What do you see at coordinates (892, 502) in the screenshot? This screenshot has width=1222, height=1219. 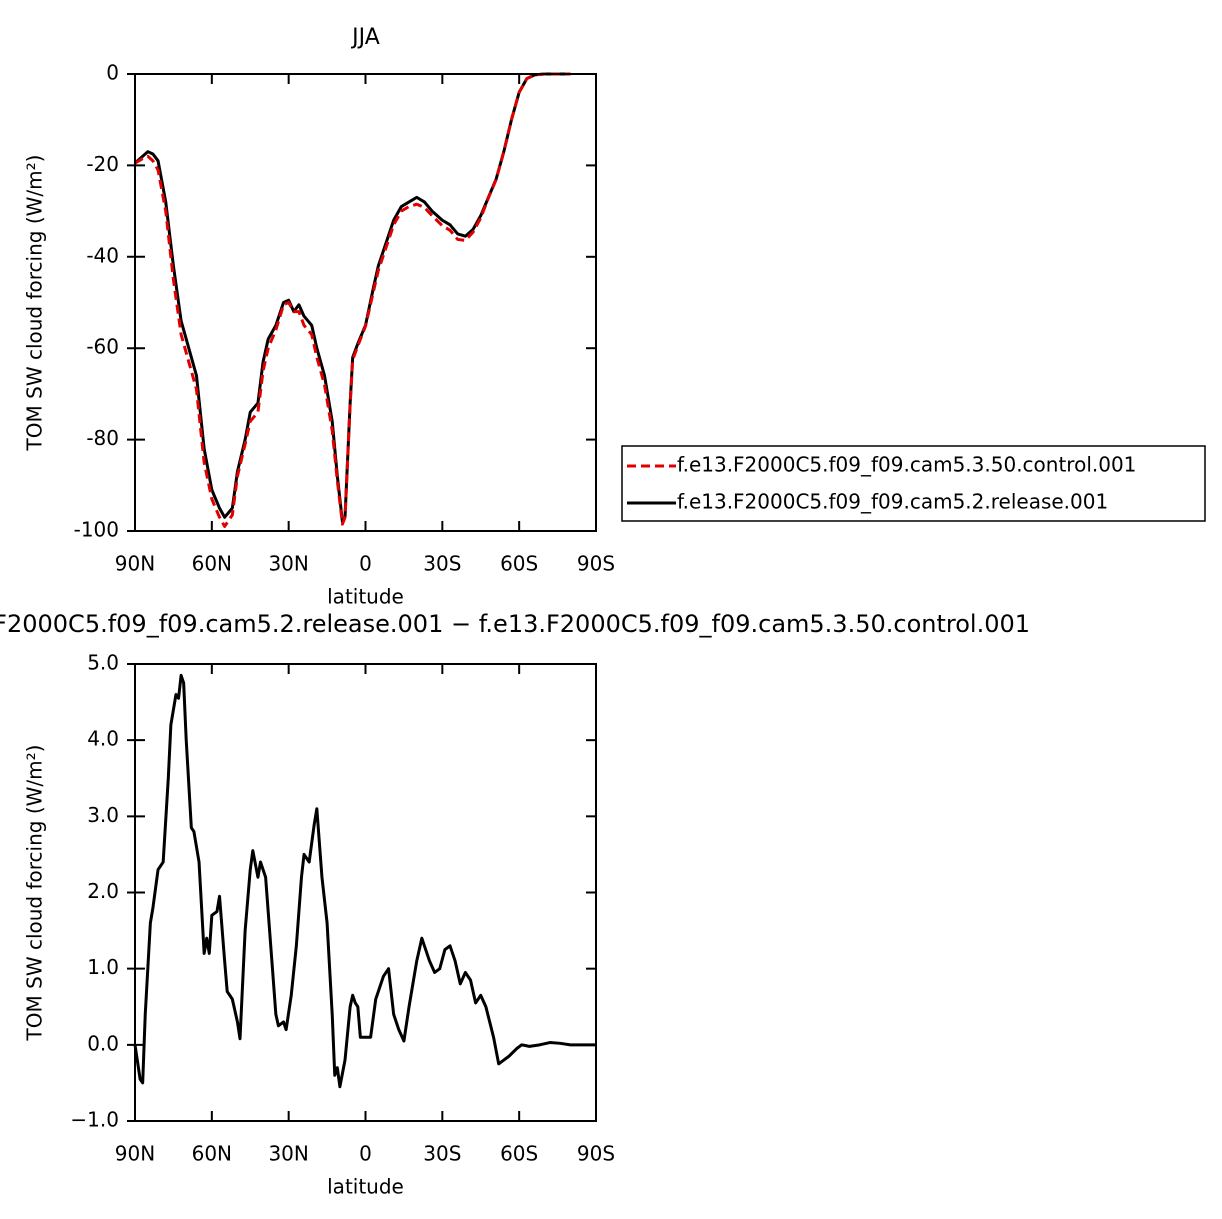 I see `legend-label: f.e13.F2000C5.f09_f09.cam5.2.release.001` at bounding box center [892, 502].